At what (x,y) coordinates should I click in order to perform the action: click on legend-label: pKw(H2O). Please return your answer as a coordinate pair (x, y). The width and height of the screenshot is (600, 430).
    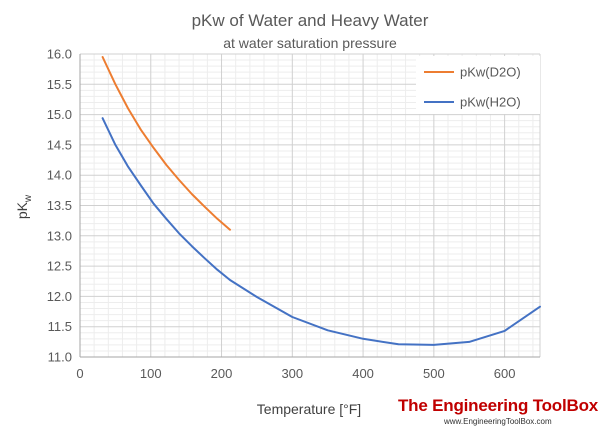
    Looking at the image, I should click on (490, 102).